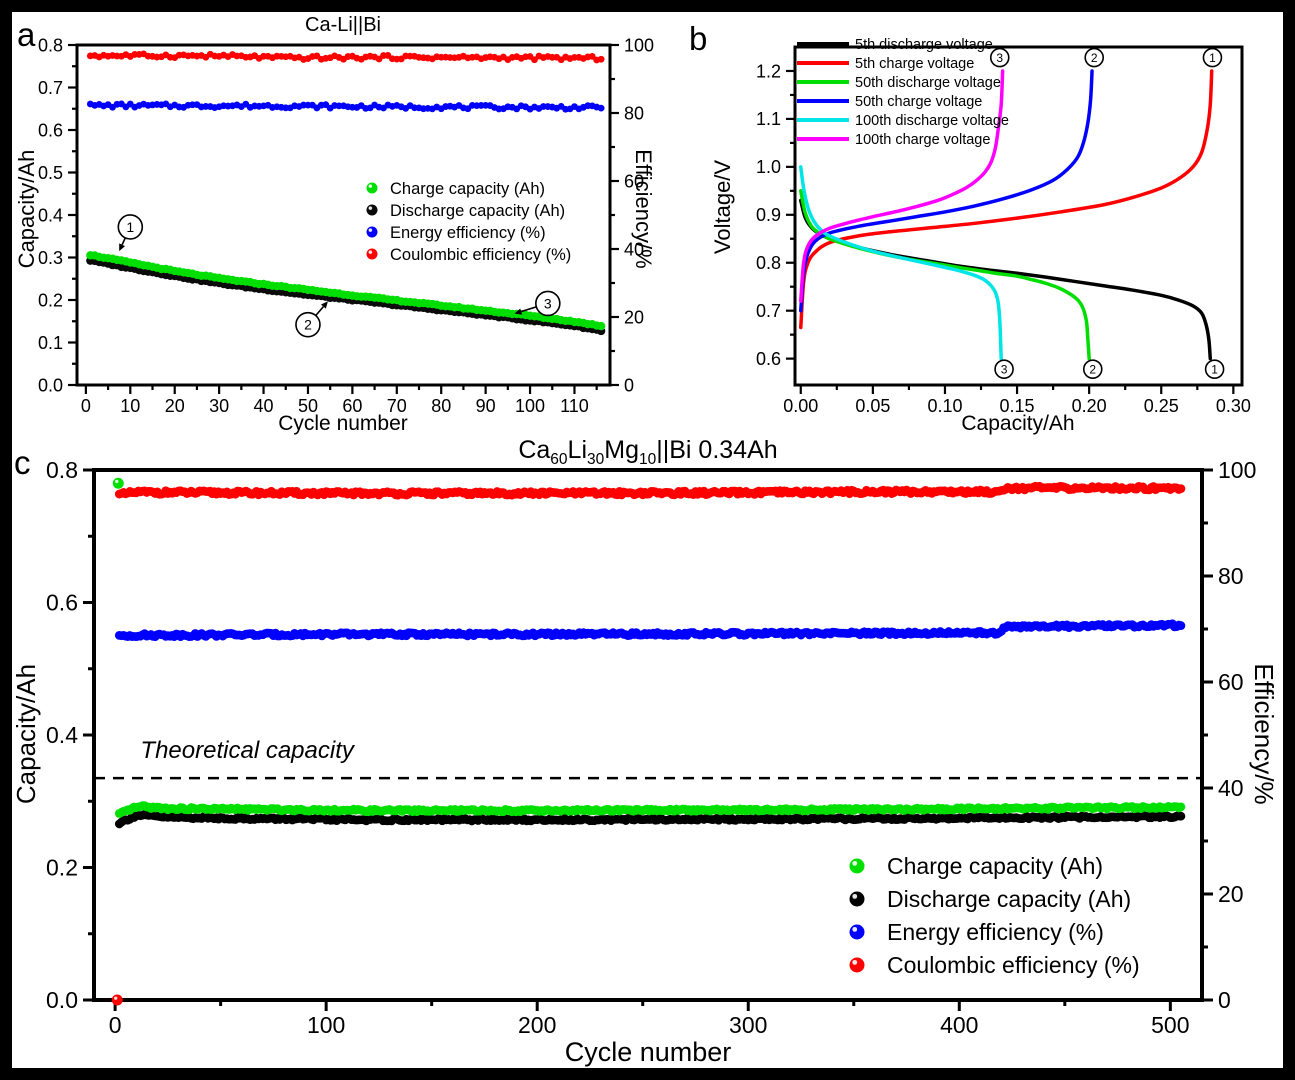 This screenshot has height=1080, width=1295. What do you see at coordinates (537, 1025) in the screenshot?
I see `svg-text: 200` at bounding box center [537, 1025].